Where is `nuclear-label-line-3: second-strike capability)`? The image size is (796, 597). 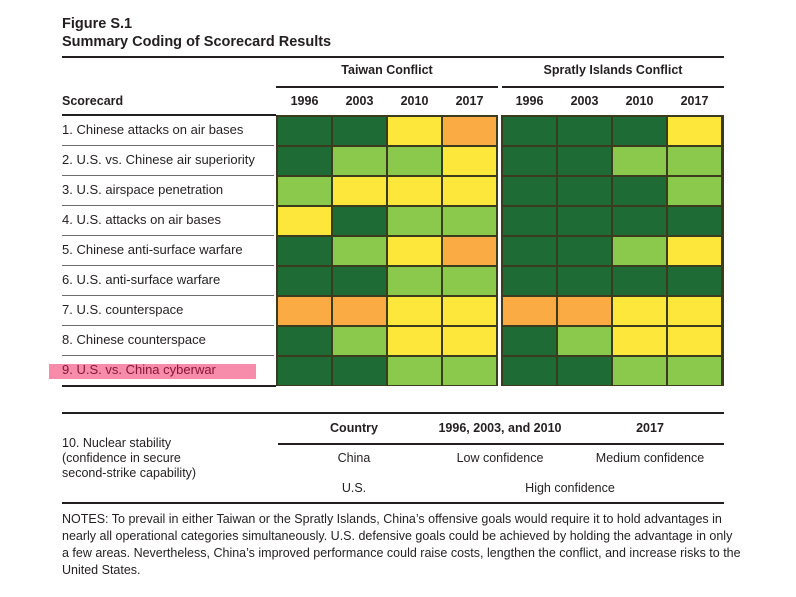
nuclear-label-line-3: second-strike capability) is located at coordinates (129, 473).